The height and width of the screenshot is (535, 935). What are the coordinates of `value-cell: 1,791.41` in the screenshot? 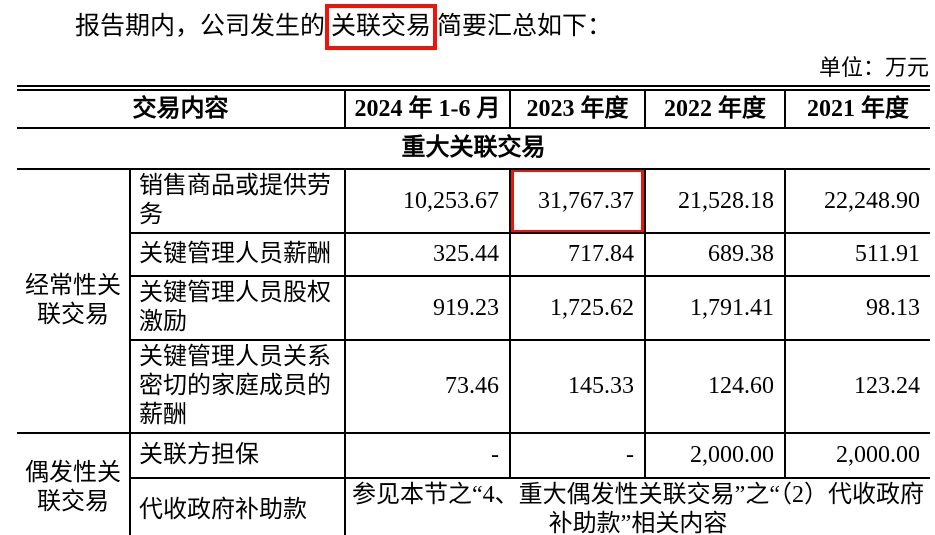 It's located at (715, 308).